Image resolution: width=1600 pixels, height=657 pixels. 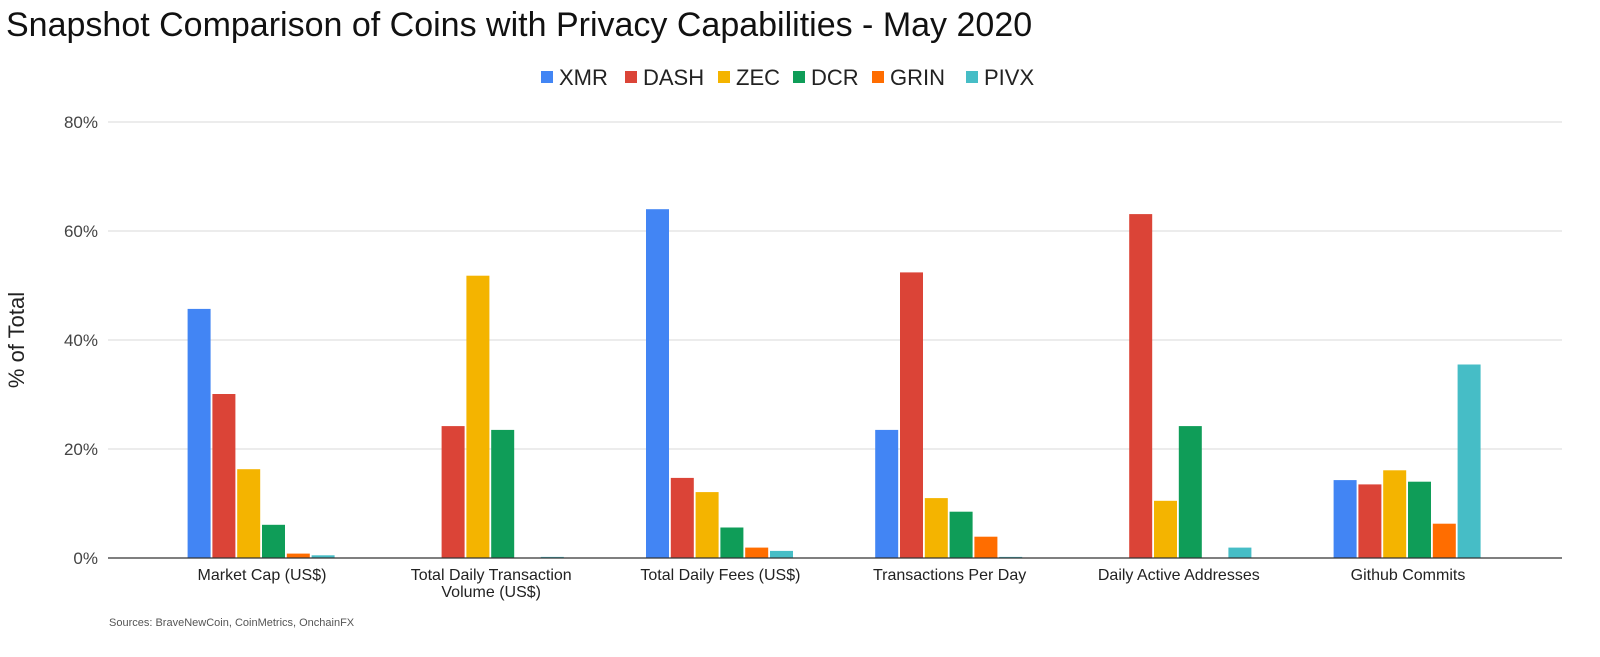 I want to click on legend-label-grin: GRIN, so click(x=917, y=77).